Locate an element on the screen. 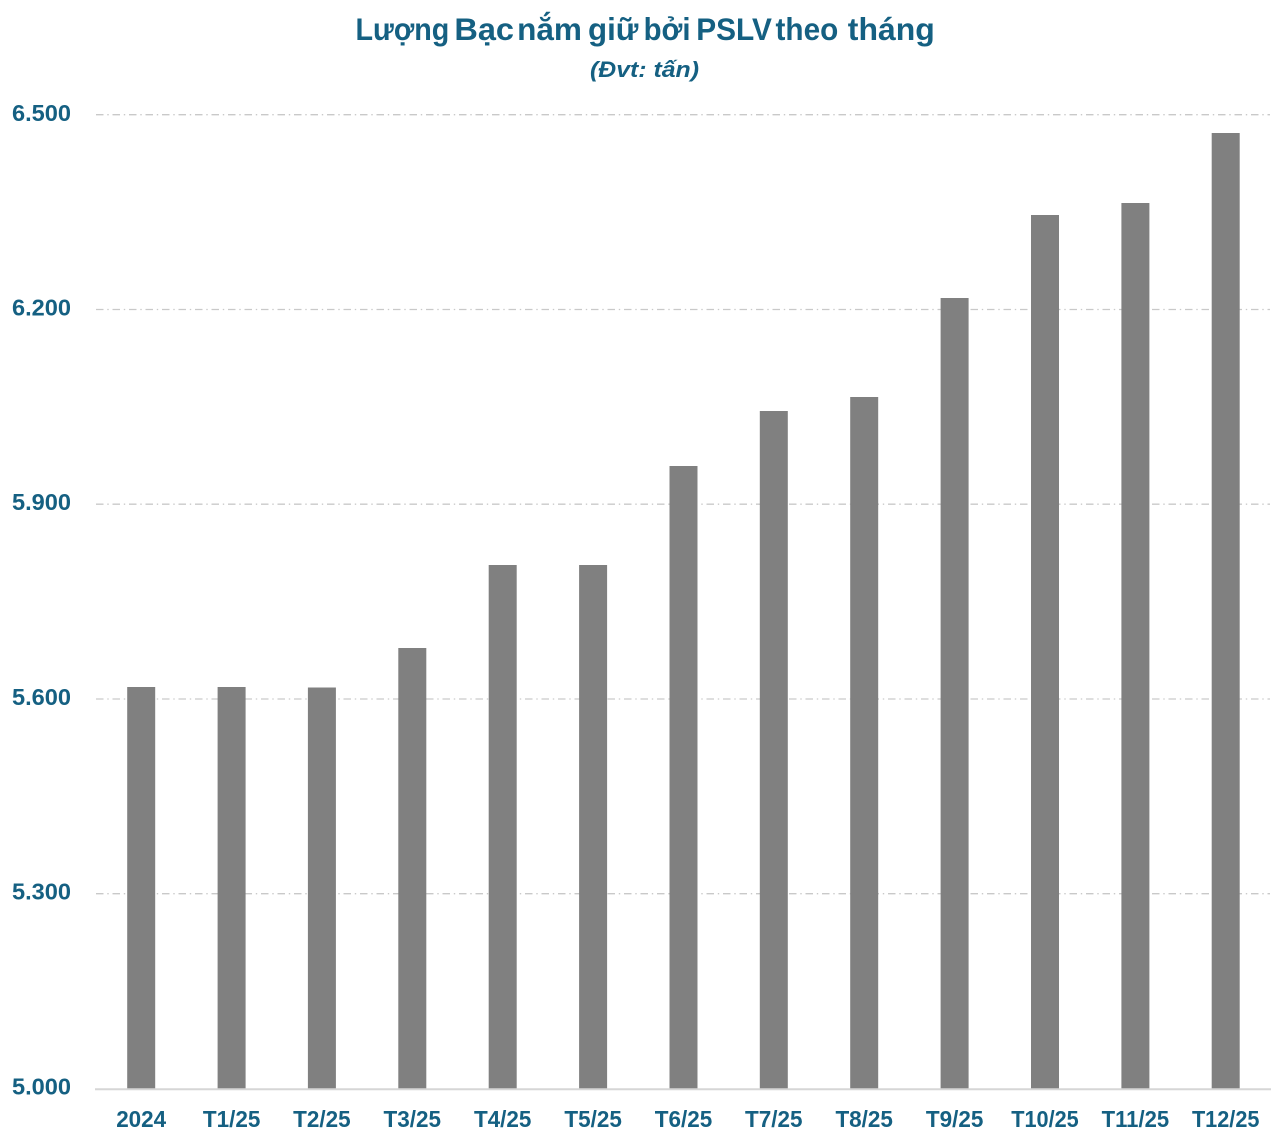 The width and height of the screenshot is (1288, 1140). svg-text: T5/25 is located at coordinates (593, 1119).